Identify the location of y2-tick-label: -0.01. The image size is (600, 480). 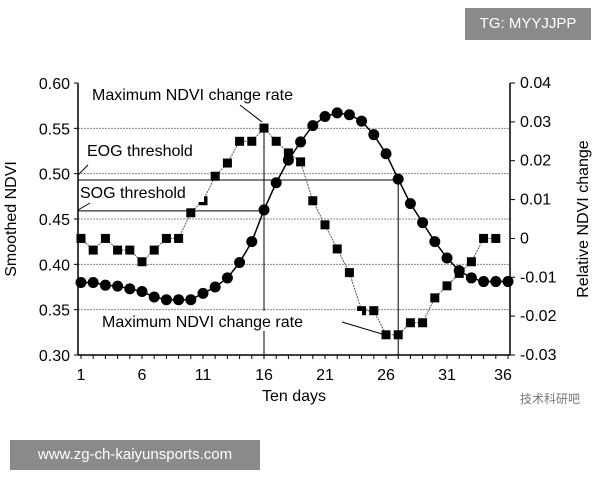
(538, 277).